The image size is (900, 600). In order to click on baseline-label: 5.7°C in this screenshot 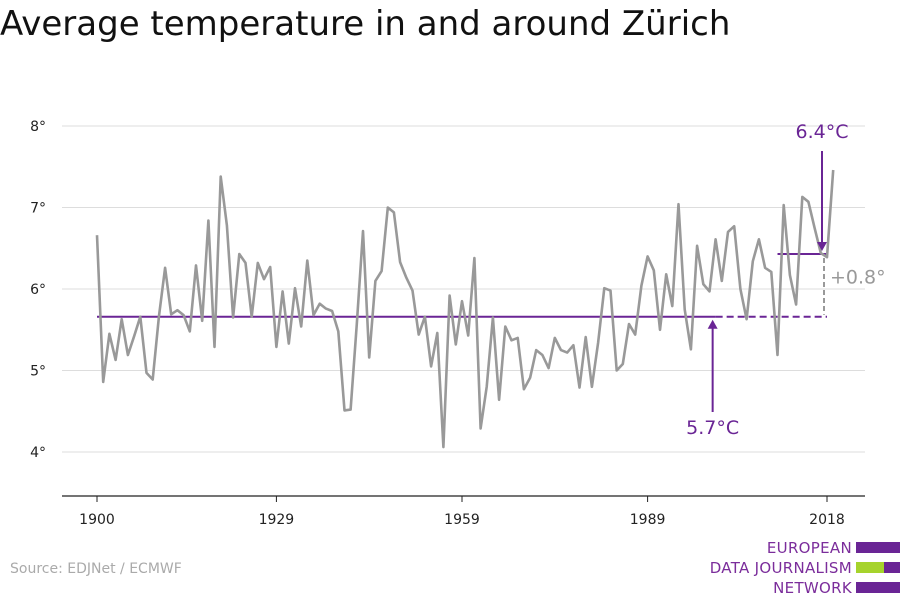, I will do `click(712, 428)`.